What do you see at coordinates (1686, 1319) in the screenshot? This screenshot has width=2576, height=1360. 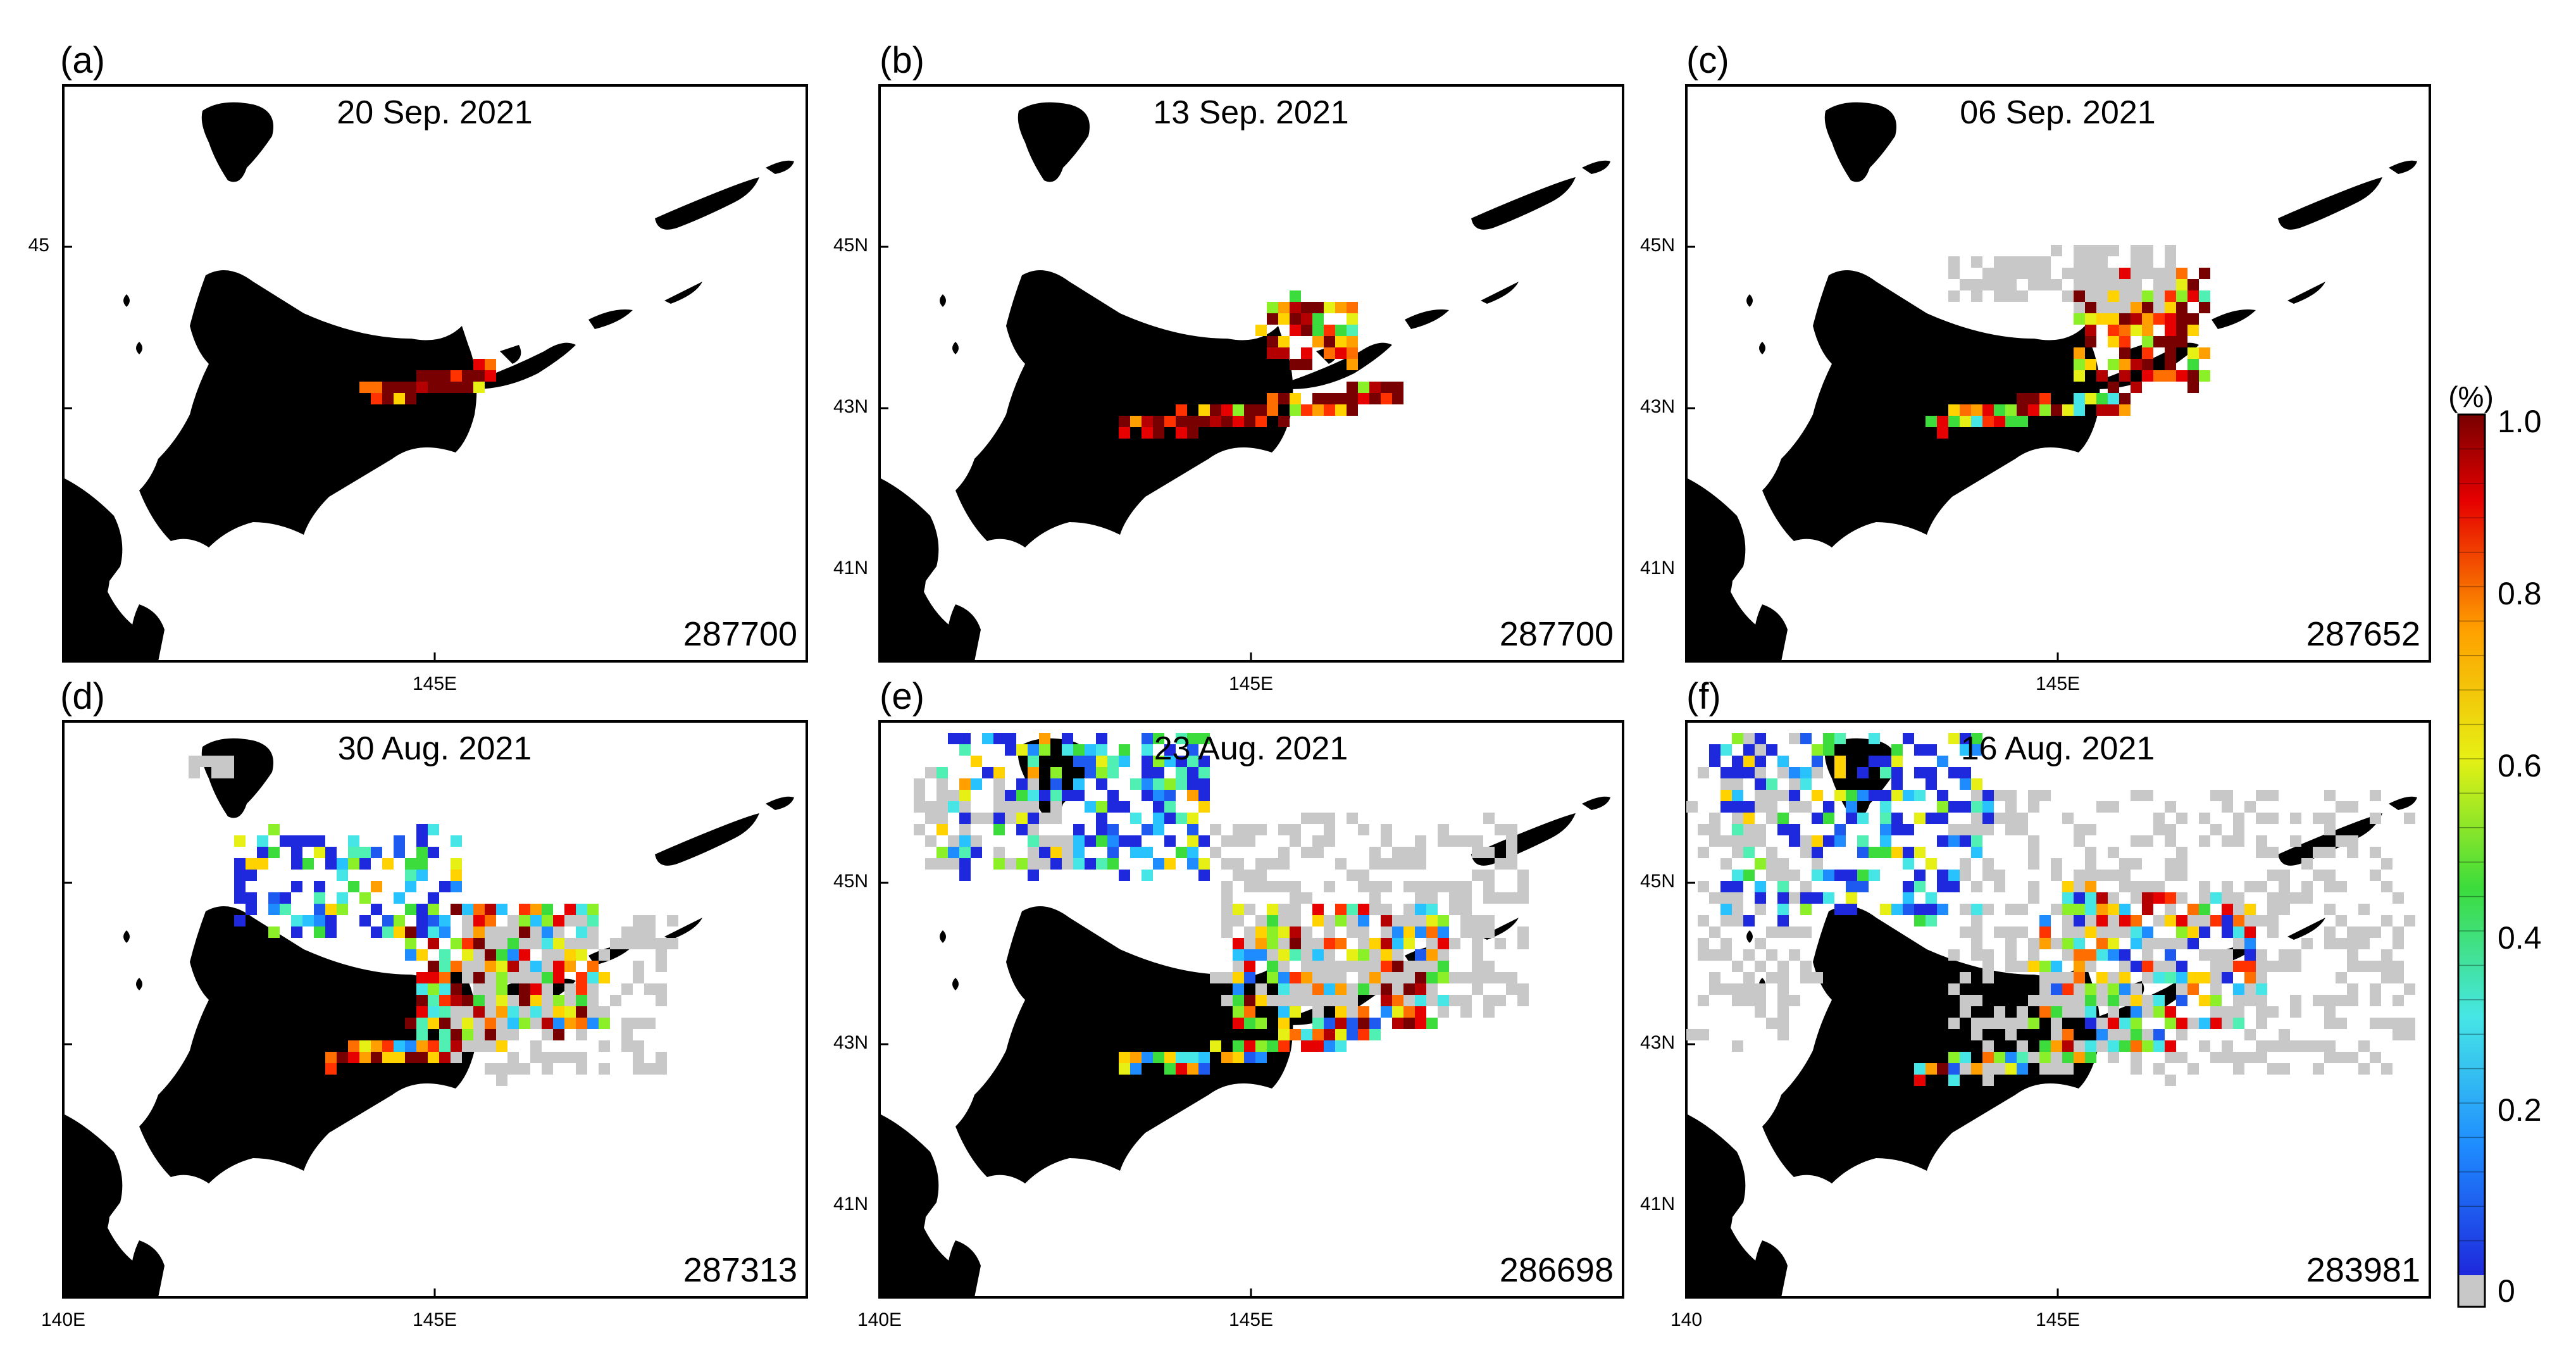 I see `lon-tick-140: 140` at bounding box center [1686, 1319].